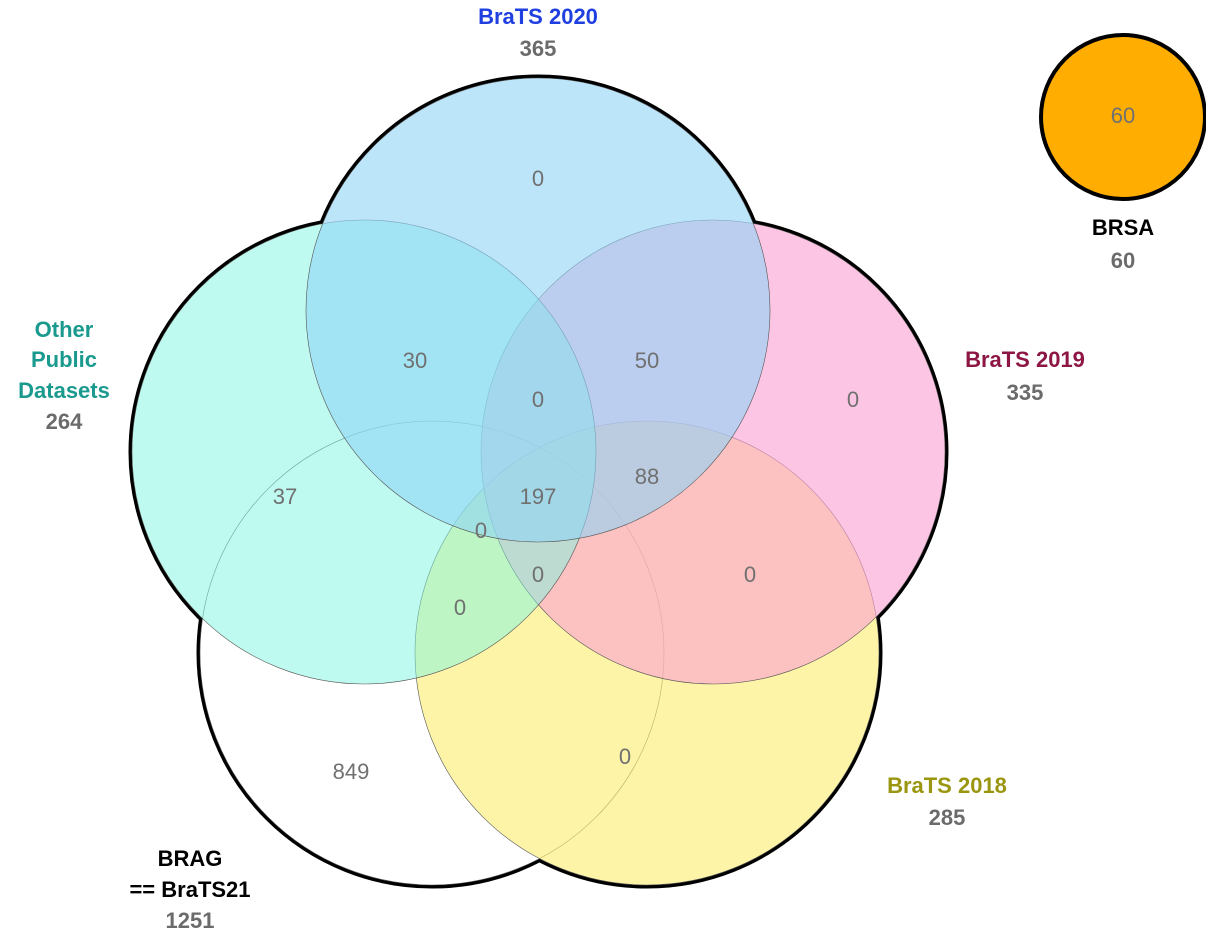 This screenshot has height=933, width=1206. What do you see at coordinates (1025, 392) in the screenshot?
I see `label-brats2019-total: 335` at bounding box center [1025, 392].